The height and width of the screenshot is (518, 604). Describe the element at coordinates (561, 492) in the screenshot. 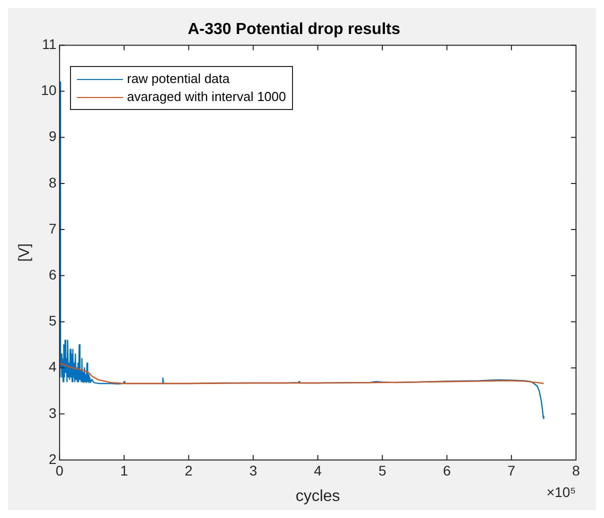

I see `text: ×10⁵` at that location.